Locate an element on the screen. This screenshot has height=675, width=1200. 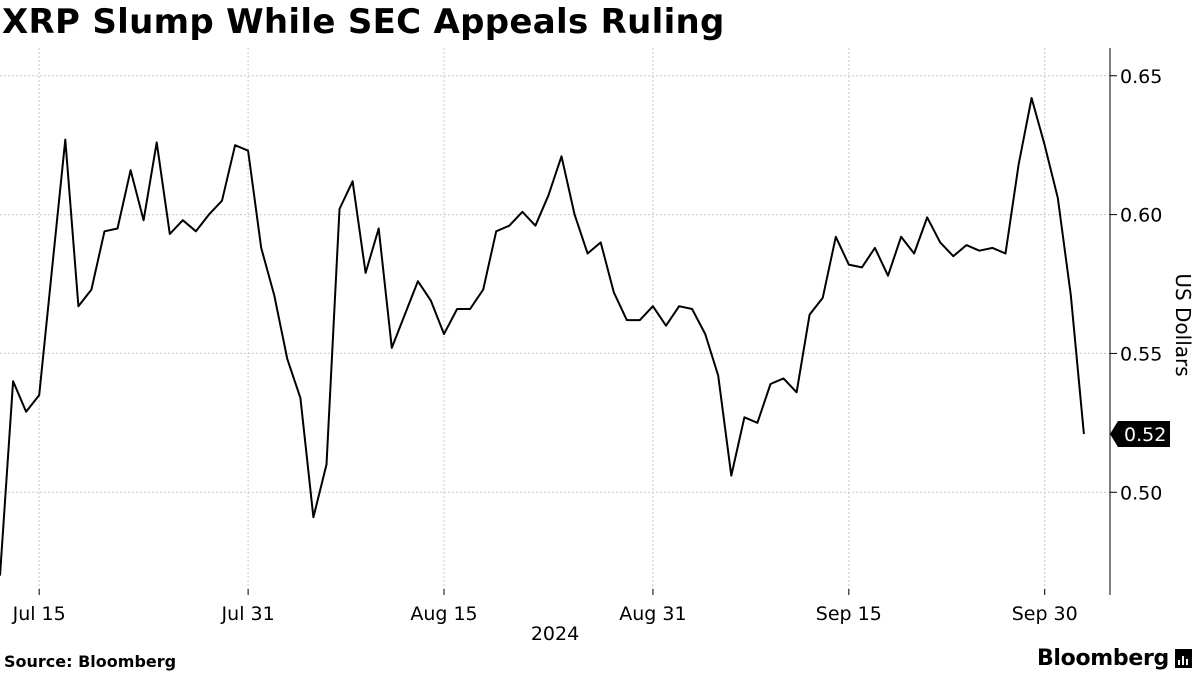
y-tick-label: 0.50 is located at coordinates (1141, 493).